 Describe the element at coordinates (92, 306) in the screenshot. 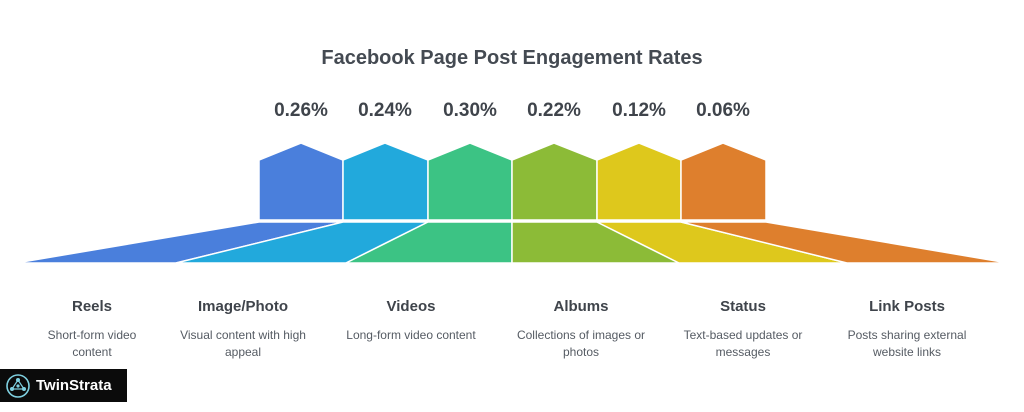

I see `label-reels: Reels` at that location.